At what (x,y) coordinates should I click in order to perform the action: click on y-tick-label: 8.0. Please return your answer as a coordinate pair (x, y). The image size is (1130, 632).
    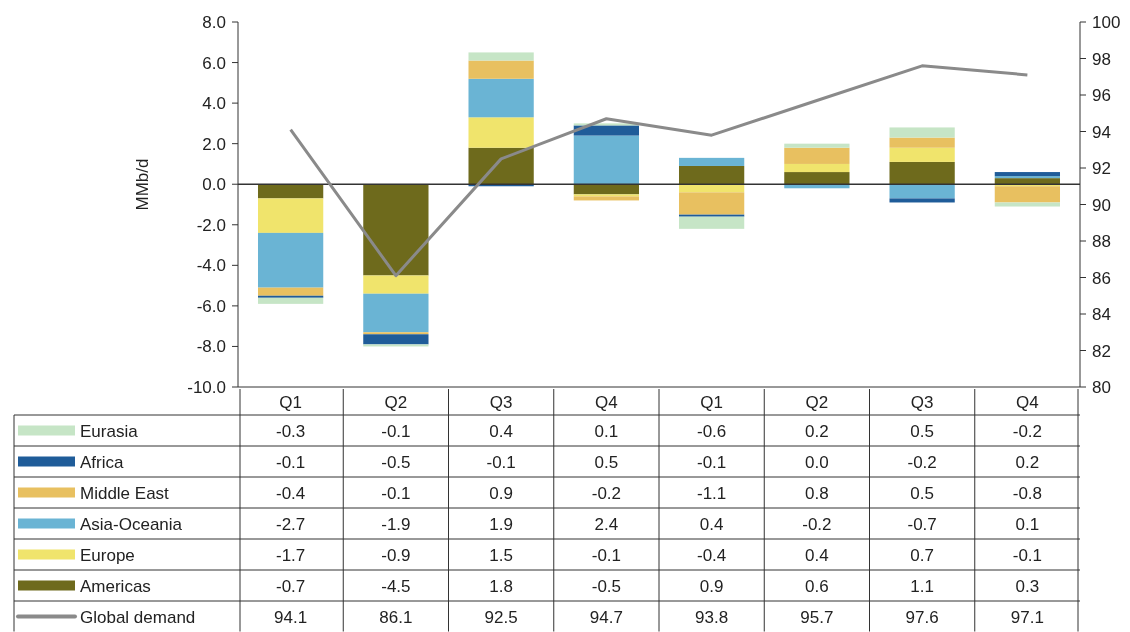
    Looking at the image, I should click on (214, 22).